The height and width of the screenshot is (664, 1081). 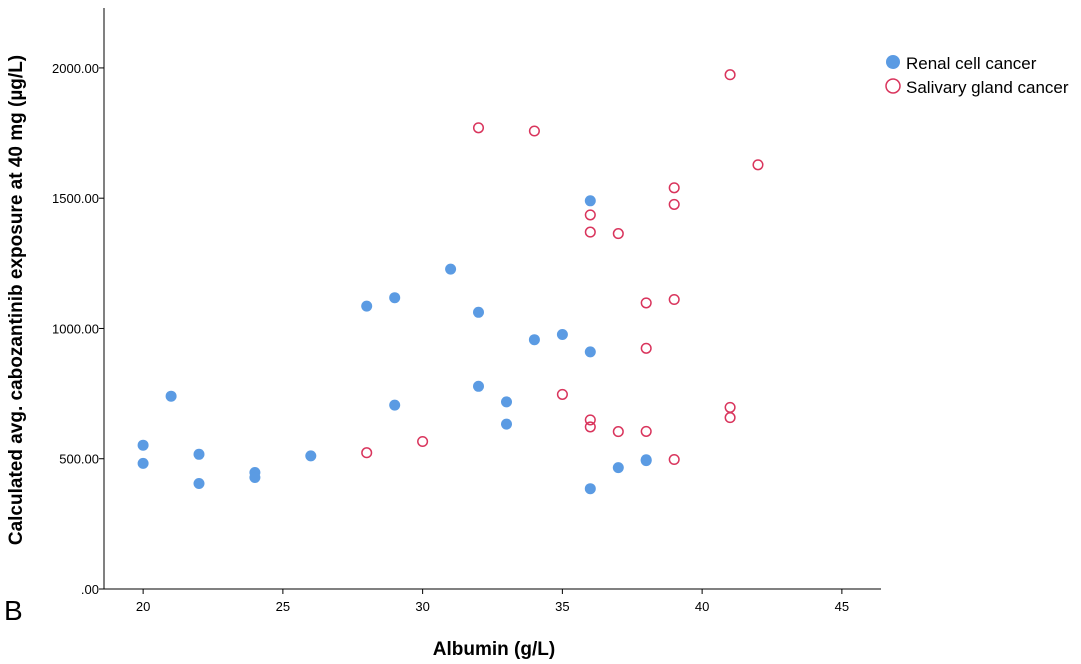 What do you see at coordinates (987, 87) in the screenshot?
I see `legend-label-salivary: Salivary gland cancer` at bounding box center [987, 87].